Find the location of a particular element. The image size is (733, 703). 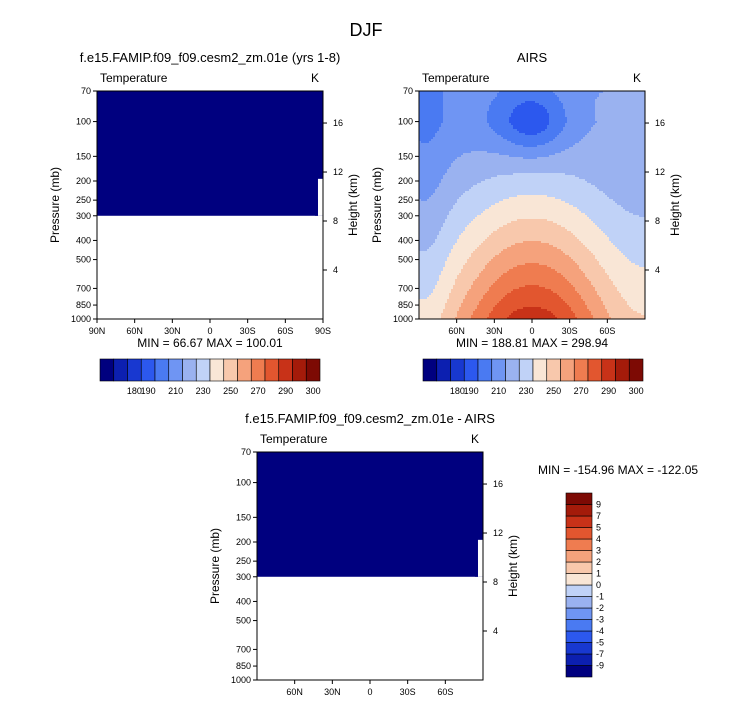

right-tick-label: 12 is located at coordinates (338, 172).